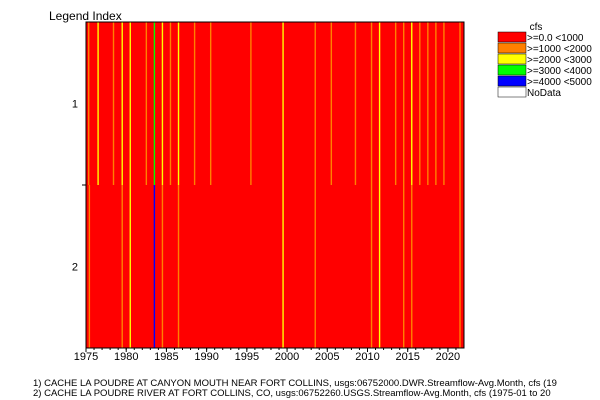  I want to click on x-tick-label: 1975, so click(86, 357).